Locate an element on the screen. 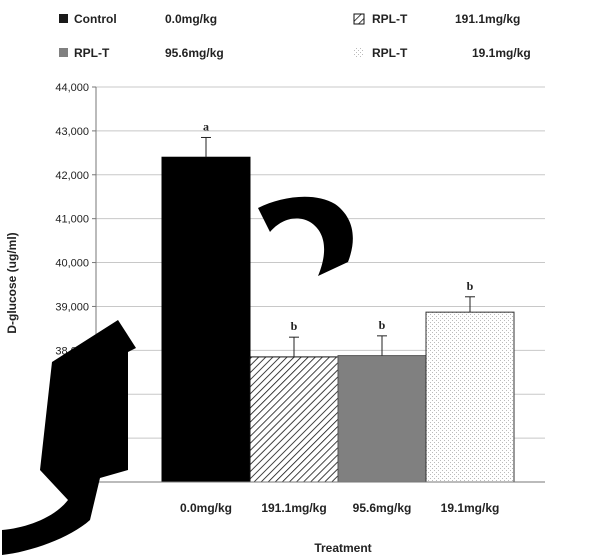 This screenshot has width=590, height=557. y-axis-title: D-glucose (ug/ml) is located at coordinates (12, 282).